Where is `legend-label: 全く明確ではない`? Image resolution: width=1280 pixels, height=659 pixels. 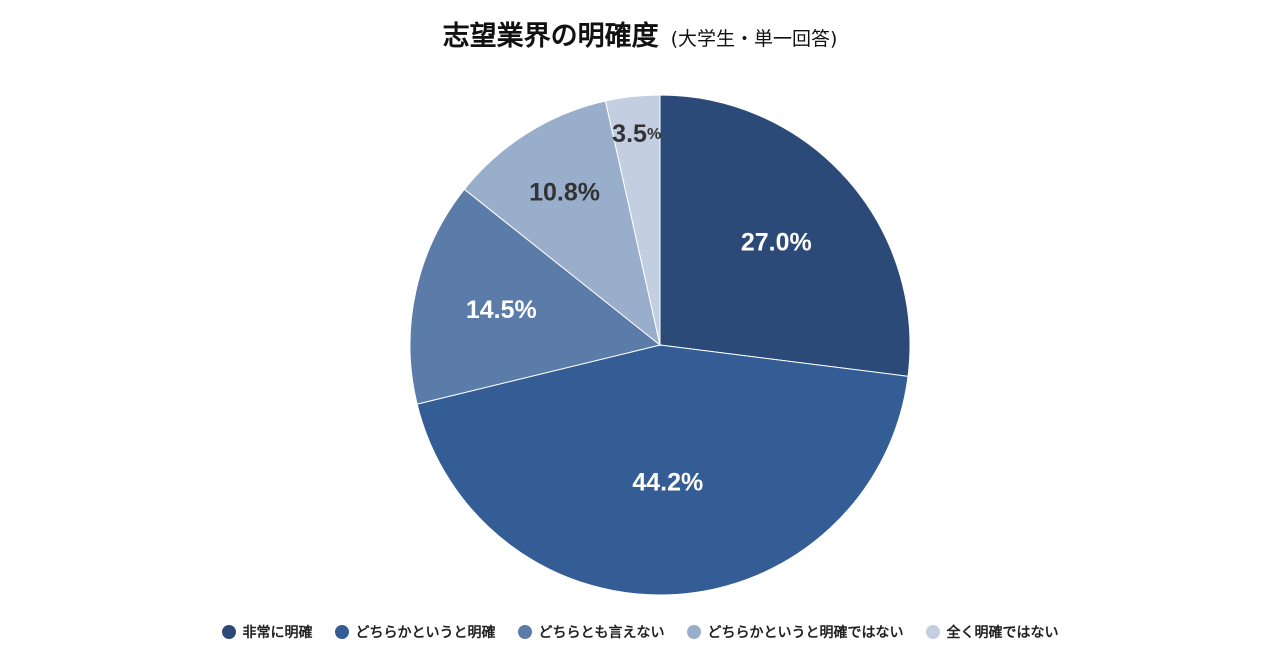
legend-label: 全く明確ではない is located at coordinates (1002, 633).